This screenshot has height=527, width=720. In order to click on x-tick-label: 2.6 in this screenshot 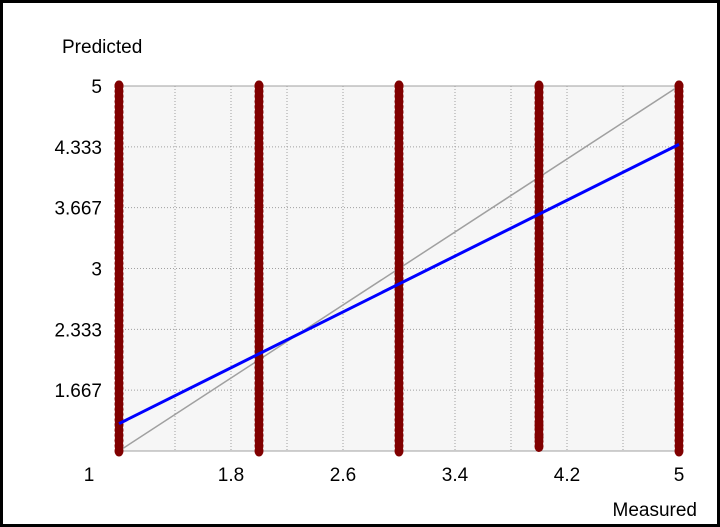, I will do `click(343, 475)`.